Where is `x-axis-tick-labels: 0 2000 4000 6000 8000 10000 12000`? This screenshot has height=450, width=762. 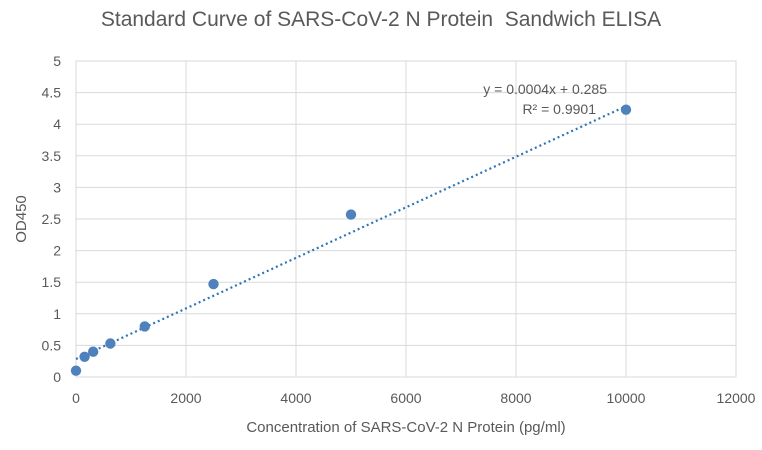
x-axis-tick-labels: 0 2000 4000 6000 8000 10000 12000 is located at coordinates (414, 398).